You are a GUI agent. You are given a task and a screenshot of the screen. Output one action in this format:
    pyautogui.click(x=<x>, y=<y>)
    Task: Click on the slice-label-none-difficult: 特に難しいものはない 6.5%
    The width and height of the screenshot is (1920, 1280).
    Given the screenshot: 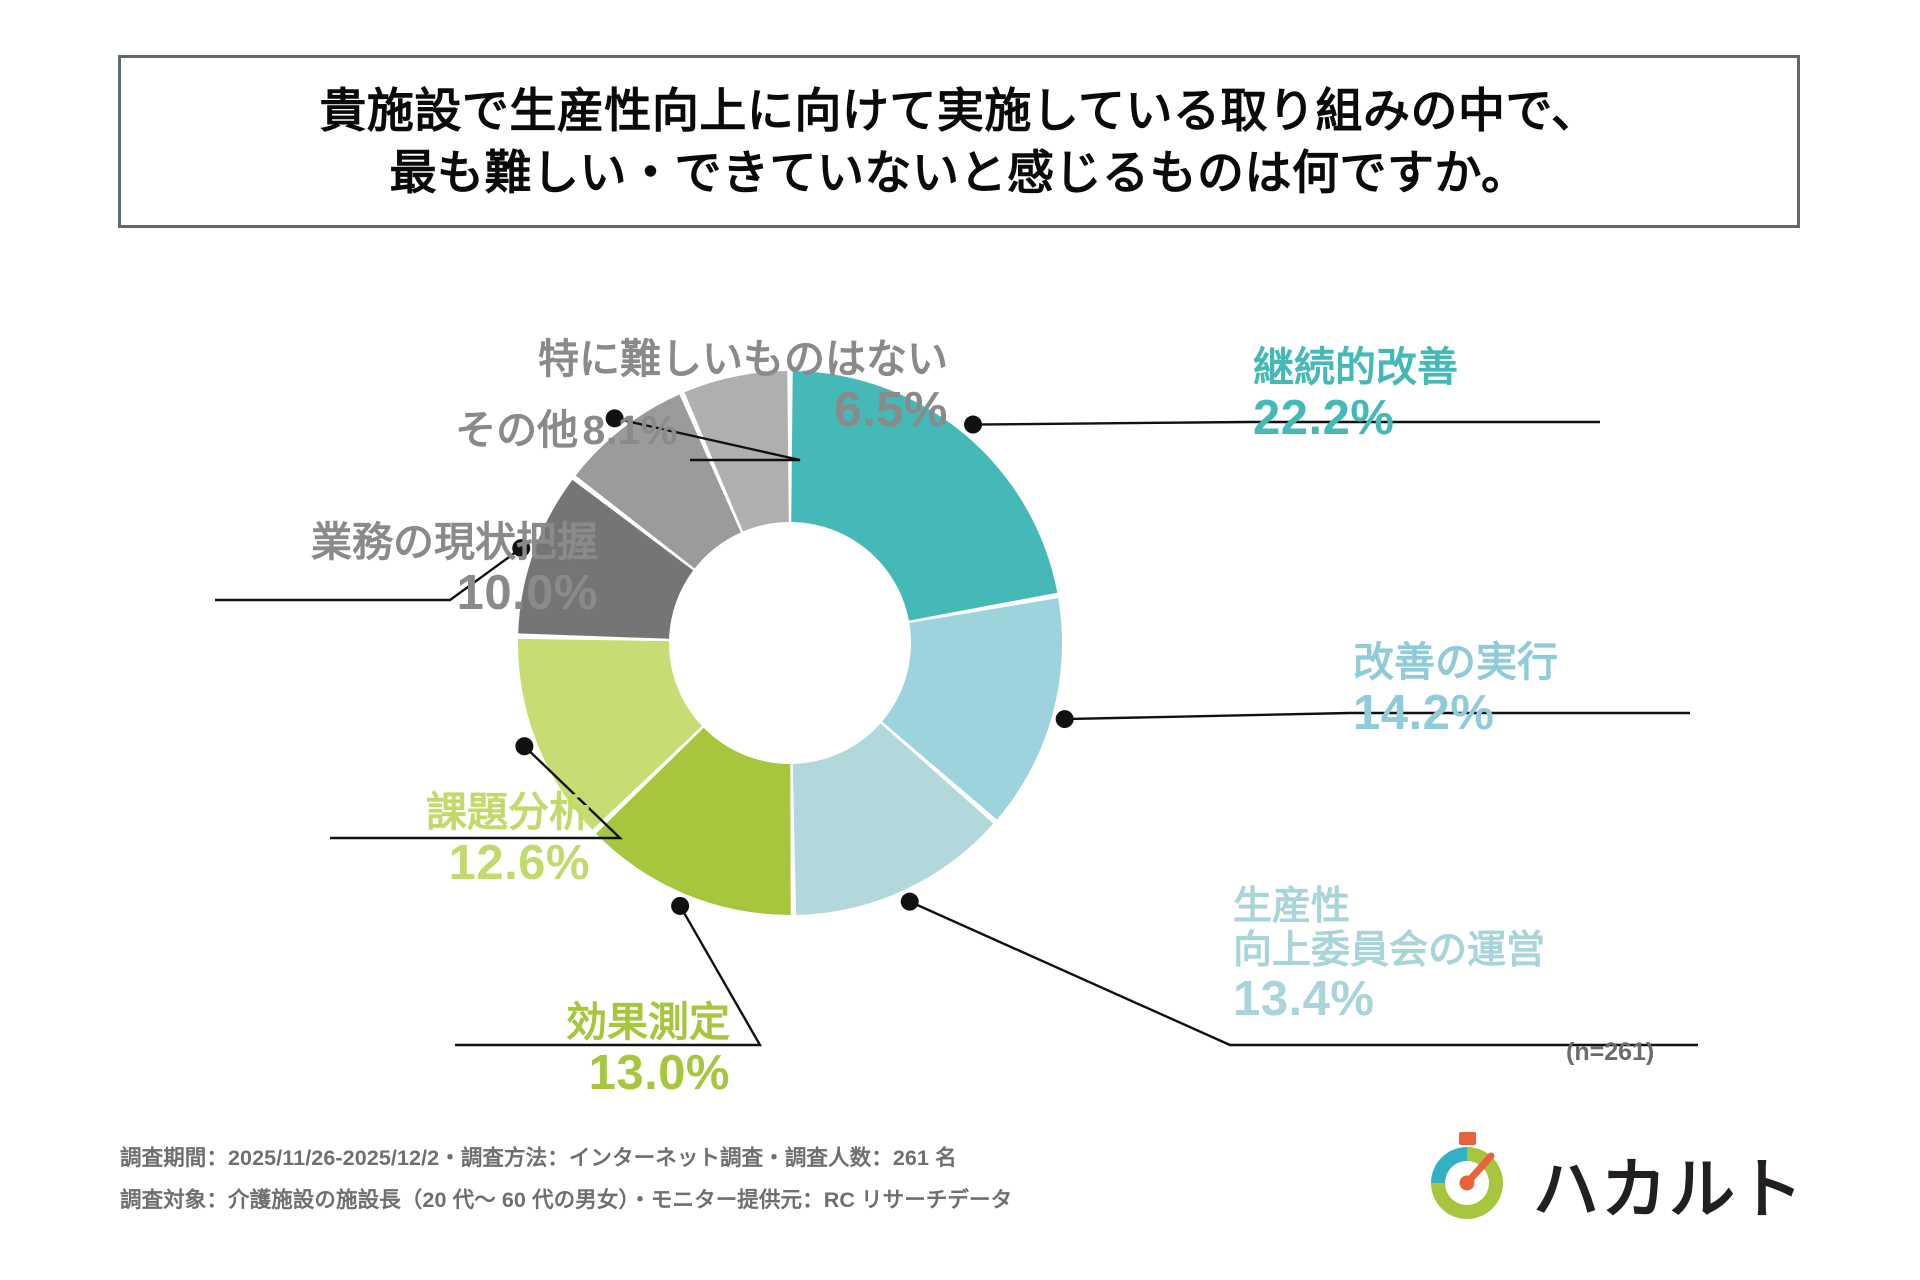 What is the action you would take?
    pyautogui.click(x=728, y=387)
    